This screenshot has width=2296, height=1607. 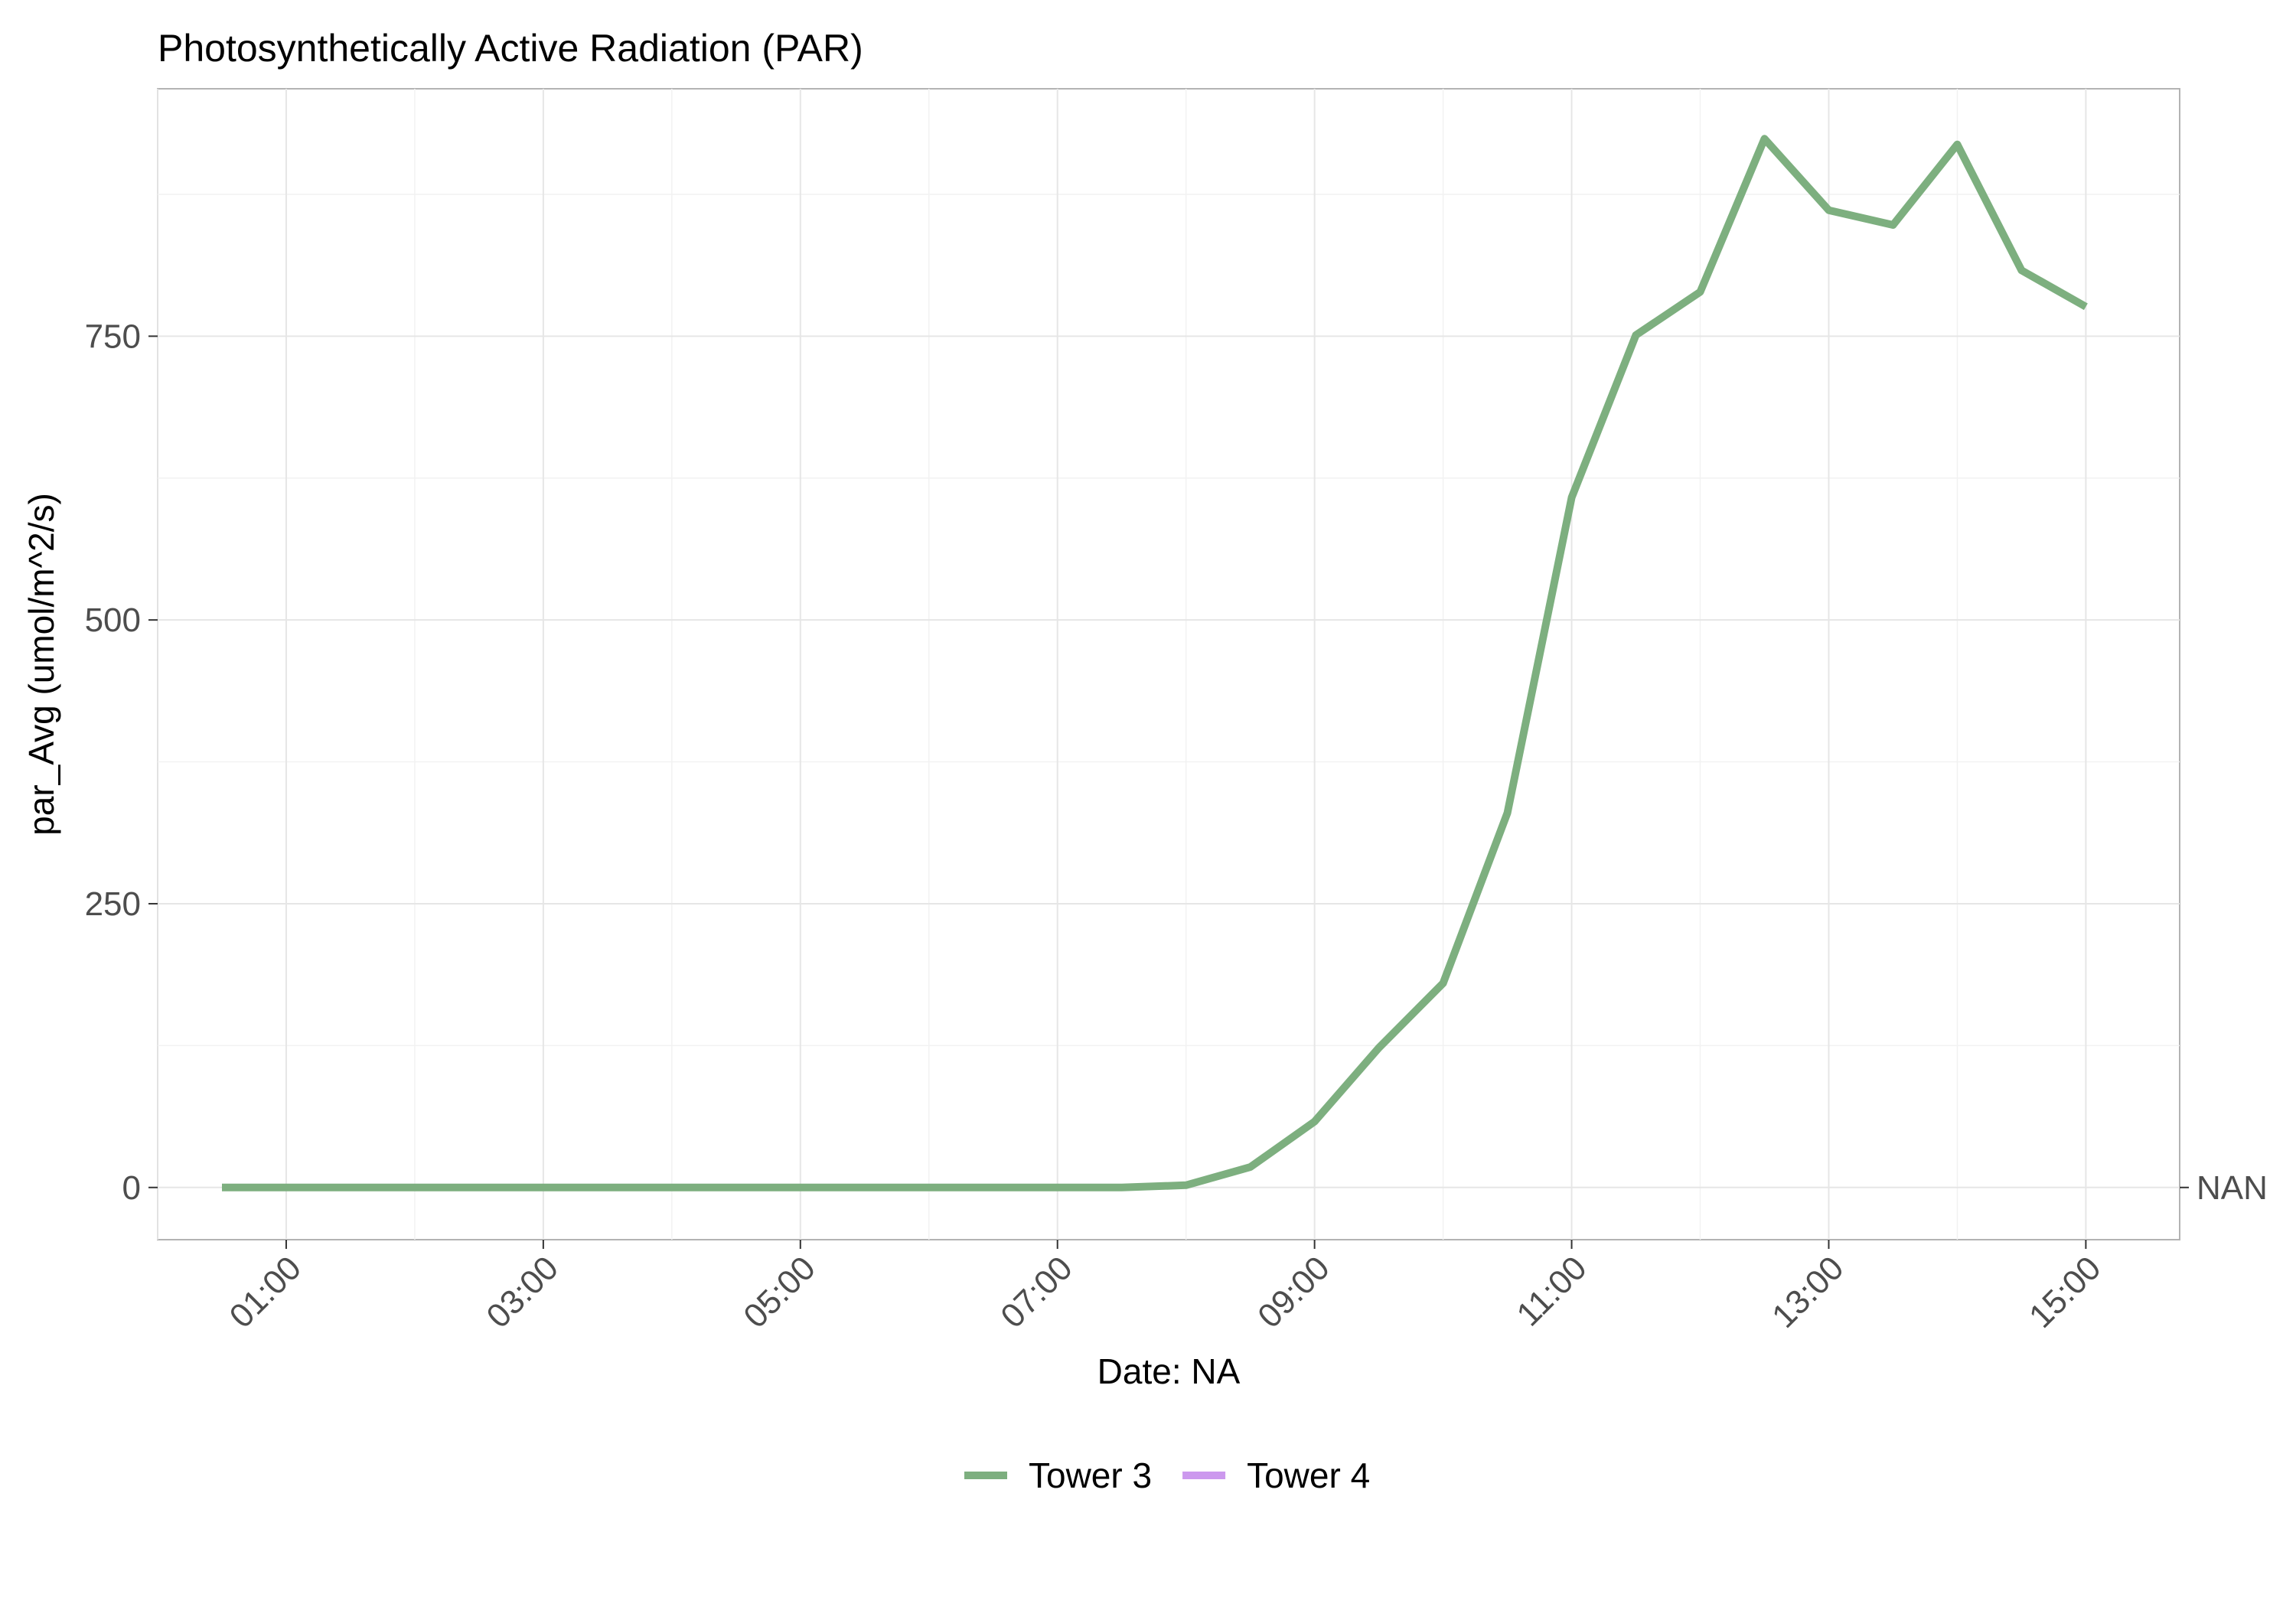 What do you see at coordinates (41, 664) in the screenshot?
I see `y-axis-title: par_Avg (umol/m^2/s)` at bounding box center [41, 664].